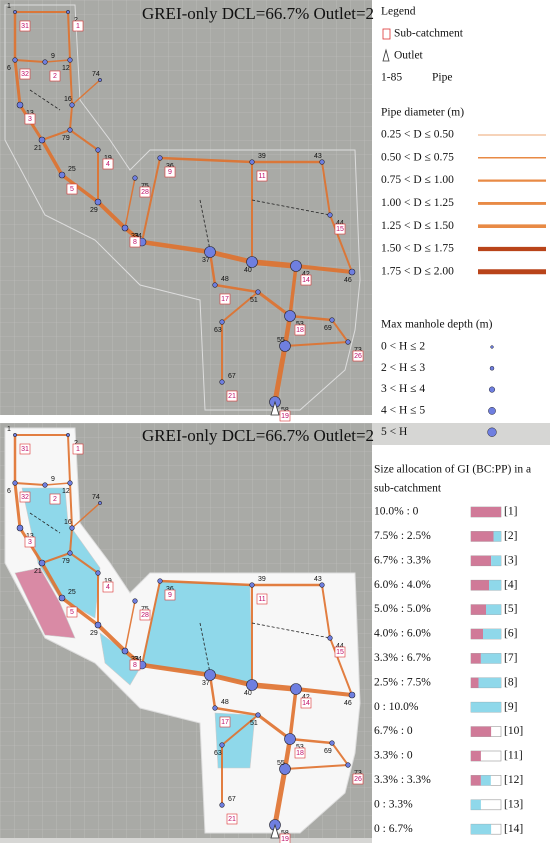  I want to click on pipe-range: 1-85, so click(391, 78).